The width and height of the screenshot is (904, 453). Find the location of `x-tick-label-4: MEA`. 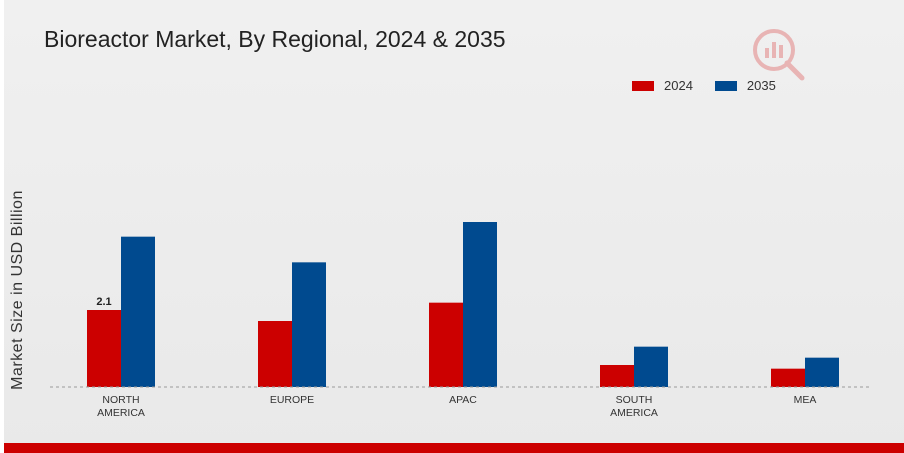

x-tick-label-4: MEA is located at coordinates (805, 400).